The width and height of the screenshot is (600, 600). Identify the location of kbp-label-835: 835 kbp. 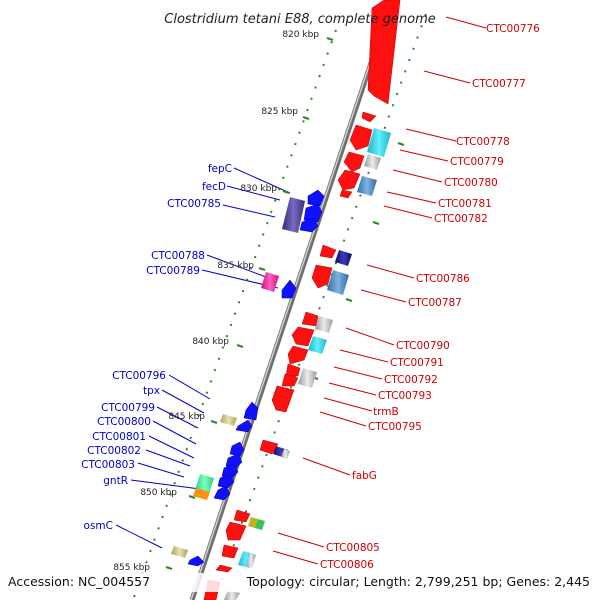
(235, 266).